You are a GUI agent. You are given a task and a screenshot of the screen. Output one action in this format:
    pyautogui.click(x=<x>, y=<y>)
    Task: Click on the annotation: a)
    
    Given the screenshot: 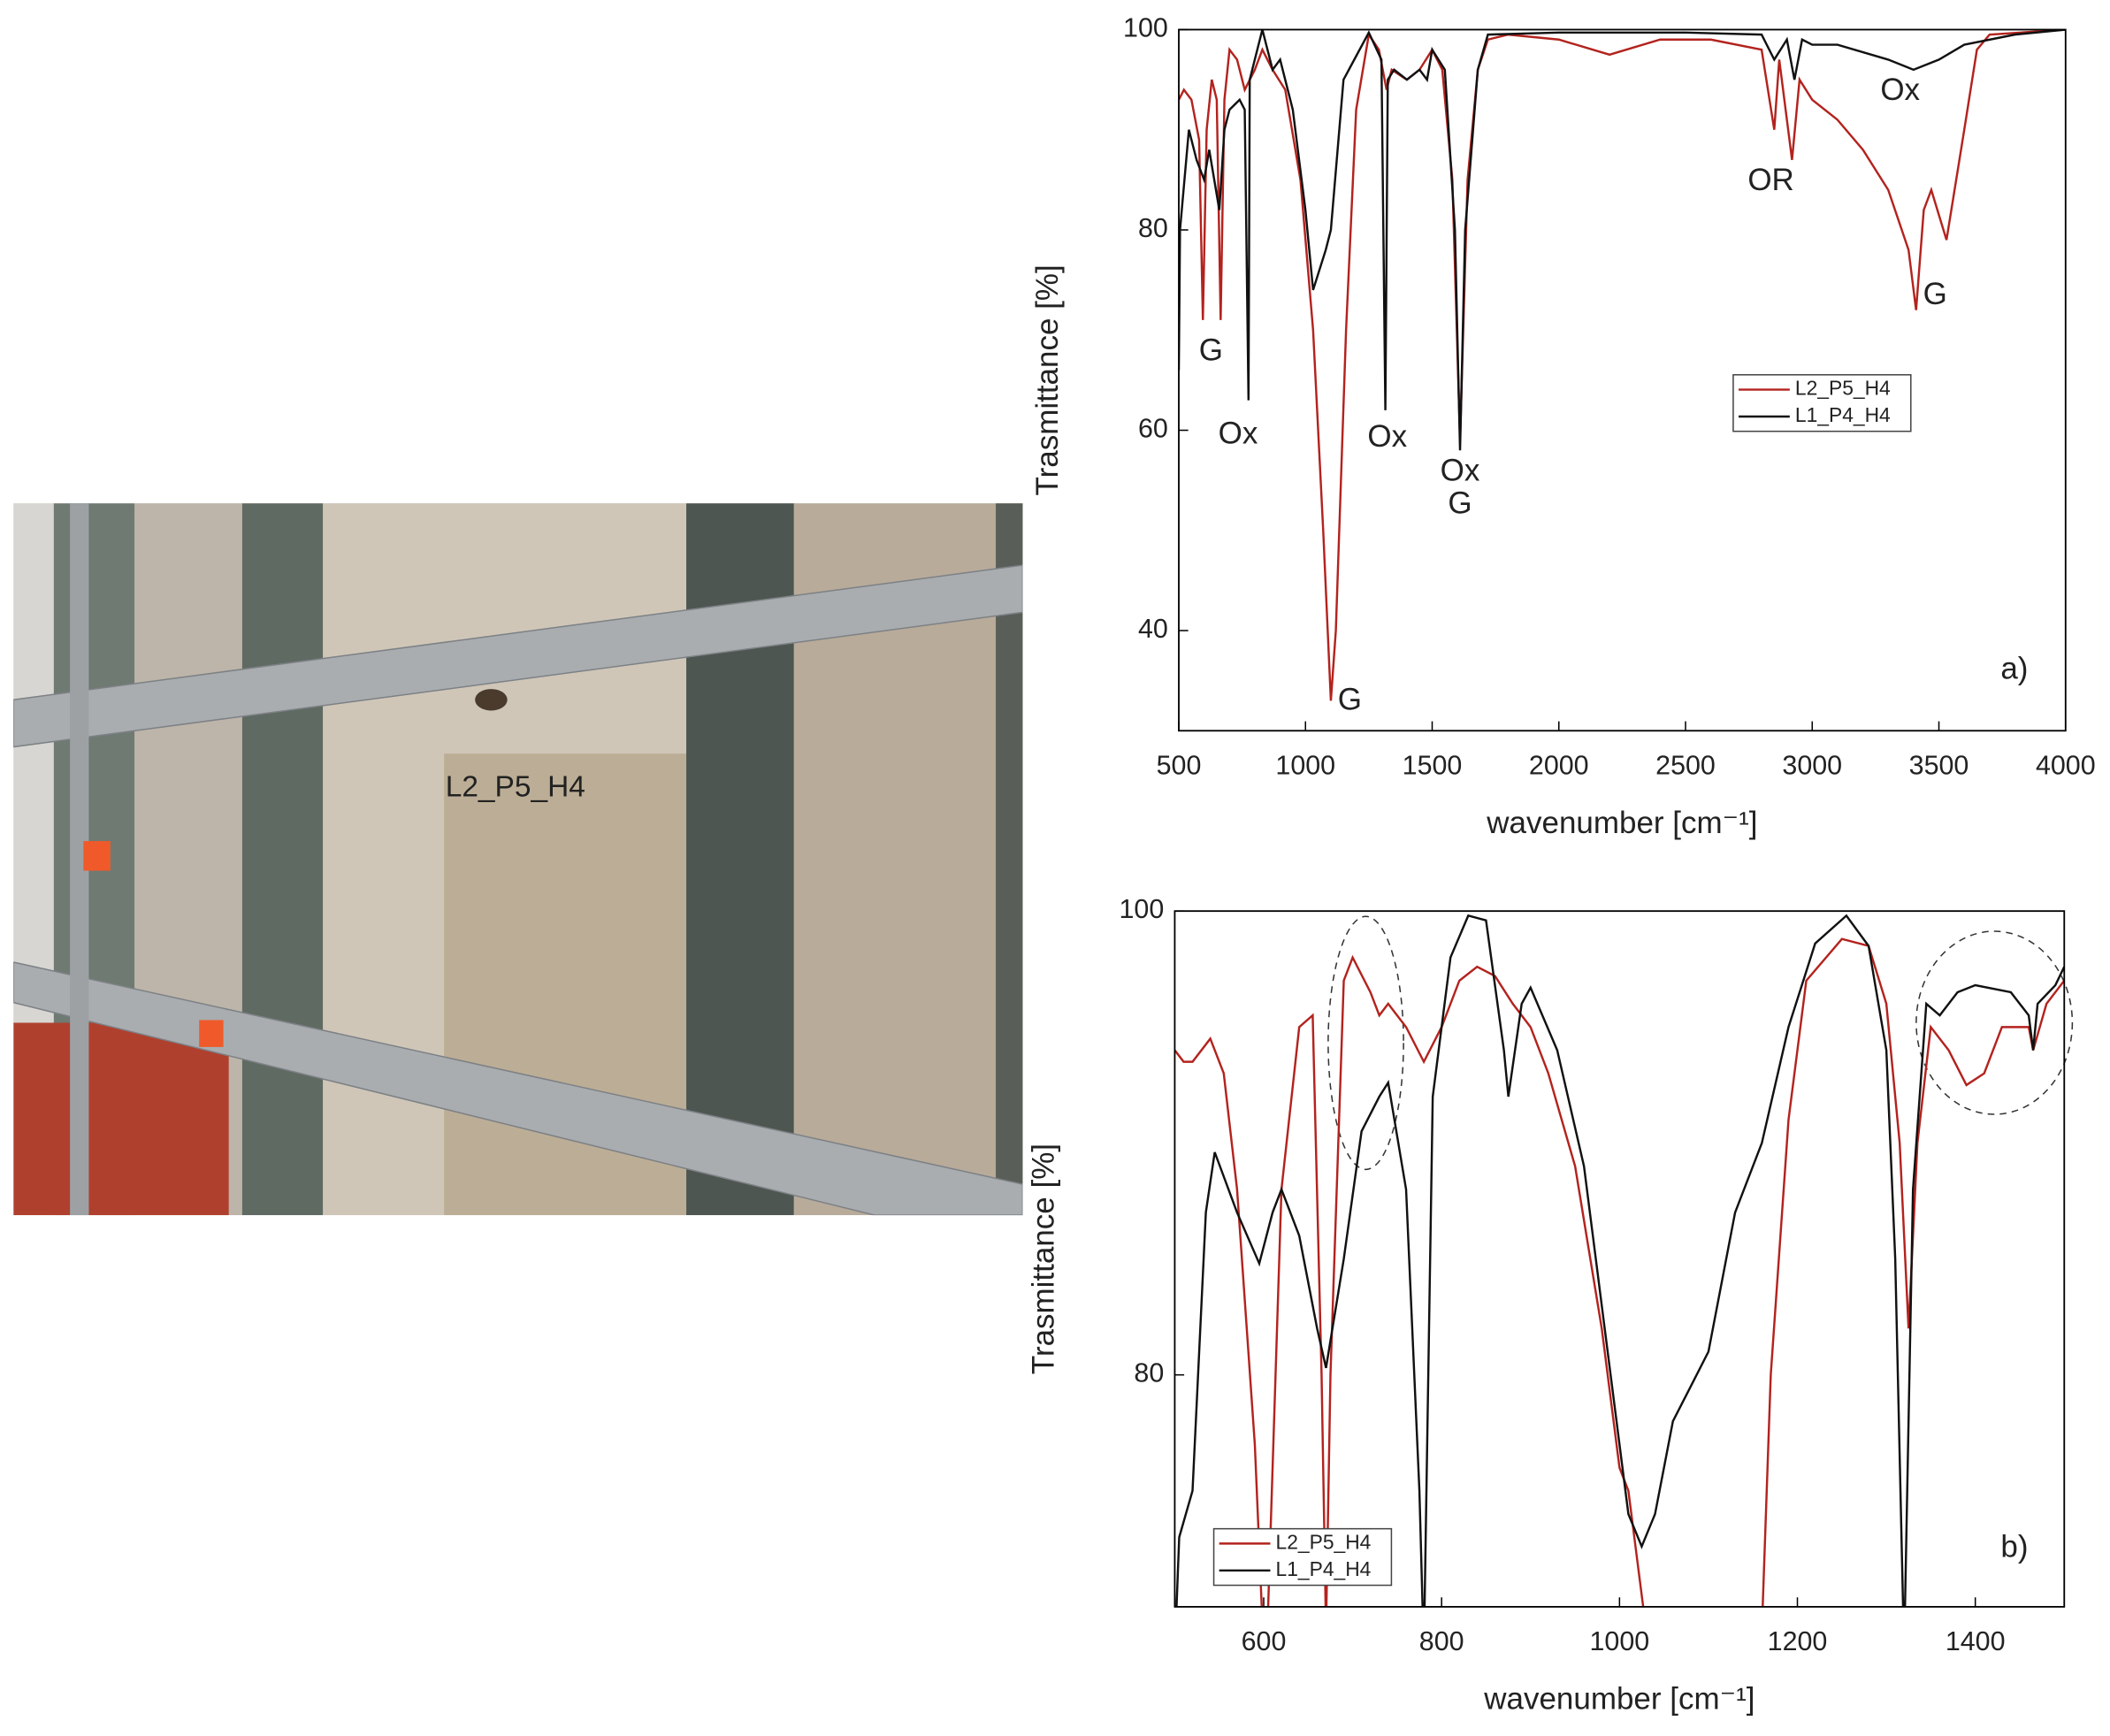 What is the action you would take?
    pyautogui.click(x=2014, y=669)
    